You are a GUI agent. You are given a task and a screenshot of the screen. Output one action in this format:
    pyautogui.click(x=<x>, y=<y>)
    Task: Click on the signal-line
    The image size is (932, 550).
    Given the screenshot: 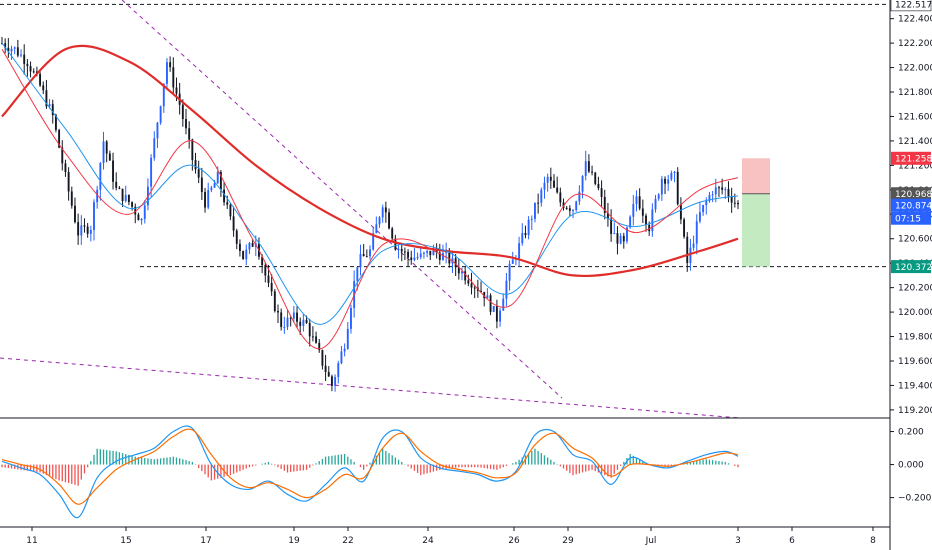 What is the action you would take?
    pyautogui.click(x=370, y=466)
    